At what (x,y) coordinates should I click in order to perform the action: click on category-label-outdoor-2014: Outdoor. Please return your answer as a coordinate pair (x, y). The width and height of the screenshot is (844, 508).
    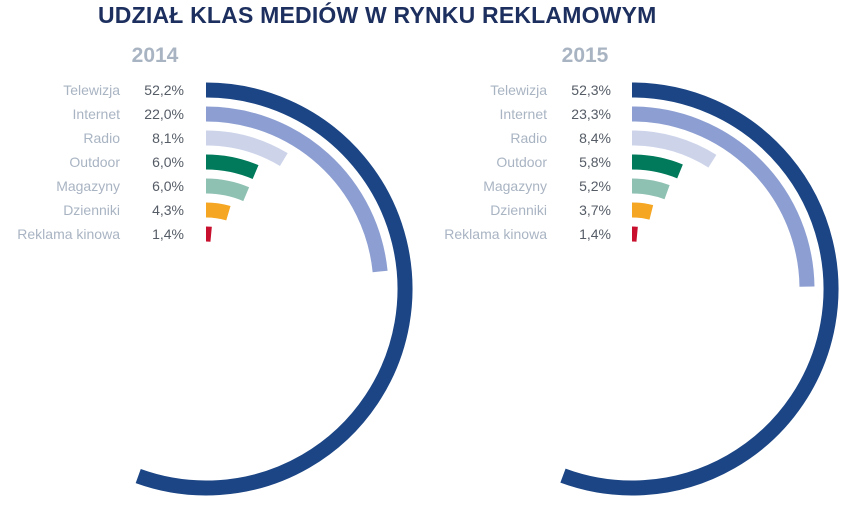
    Looking at the image, I should click on (94, 162).